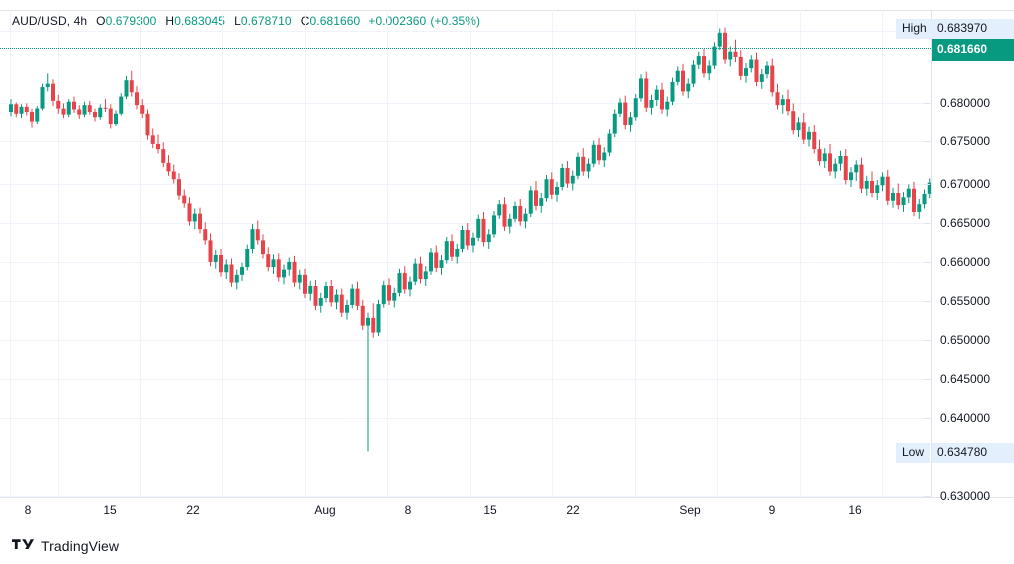 This screenshot has height=564, width=1014. I want to click on current-price-badge: 0.681660, so click(973, 49).